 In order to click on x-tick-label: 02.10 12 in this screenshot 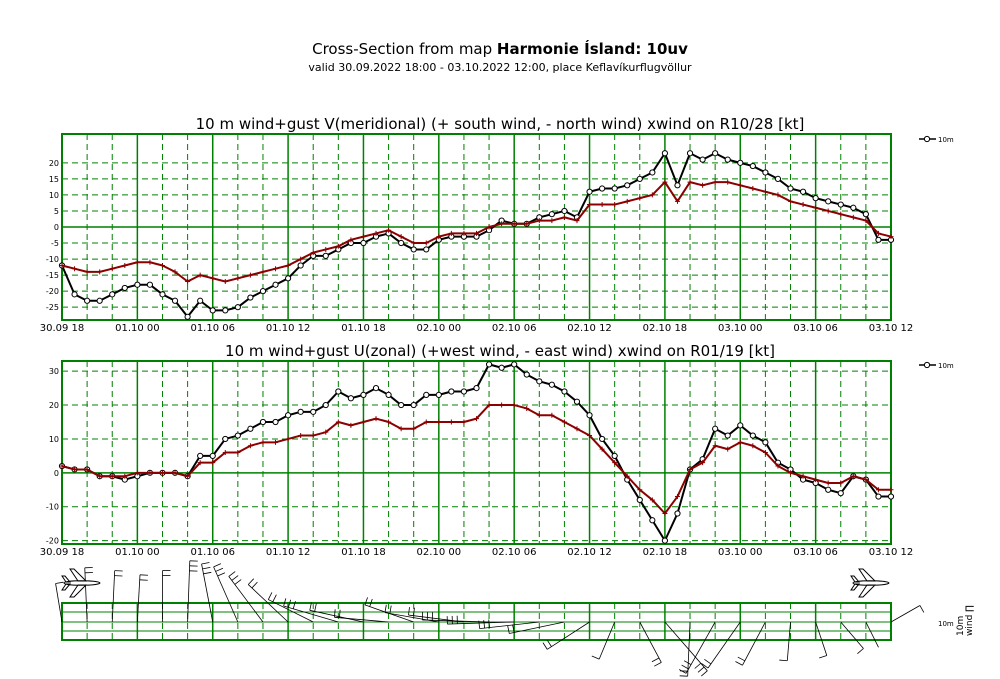, I will do `click(589, 328)`.